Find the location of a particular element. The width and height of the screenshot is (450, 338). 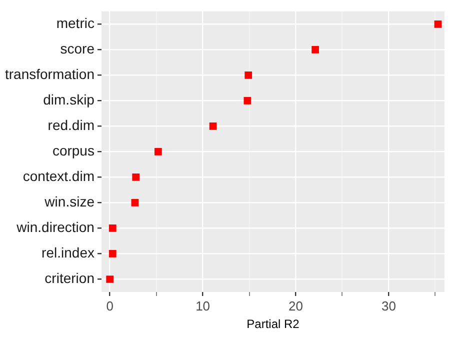

y-tick-label: metric is located at coordinates (75, 23).